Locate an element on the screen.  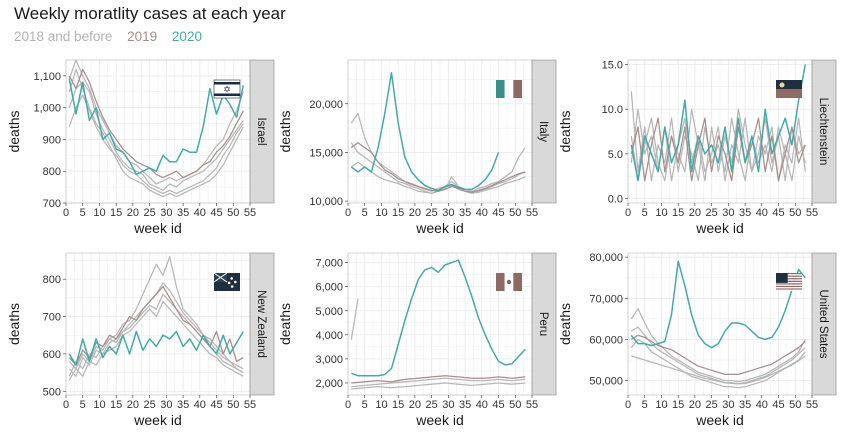
gridlines is located at coordinates (440, 324).